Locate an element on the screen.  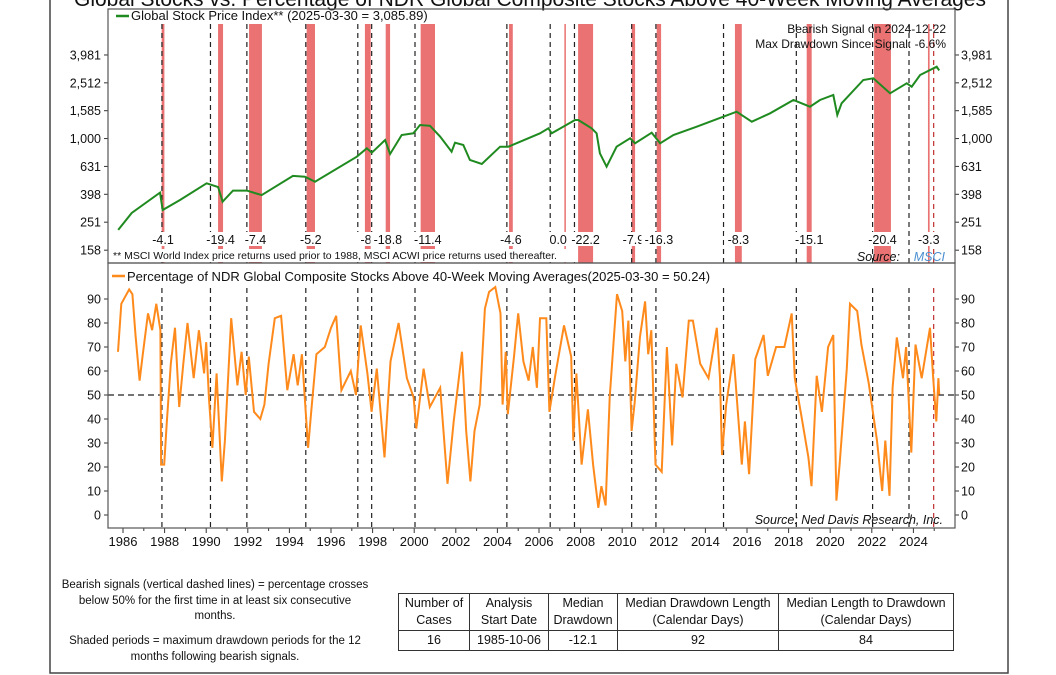
y-tick-label-right: 20 is located at coordinates (968, 468).